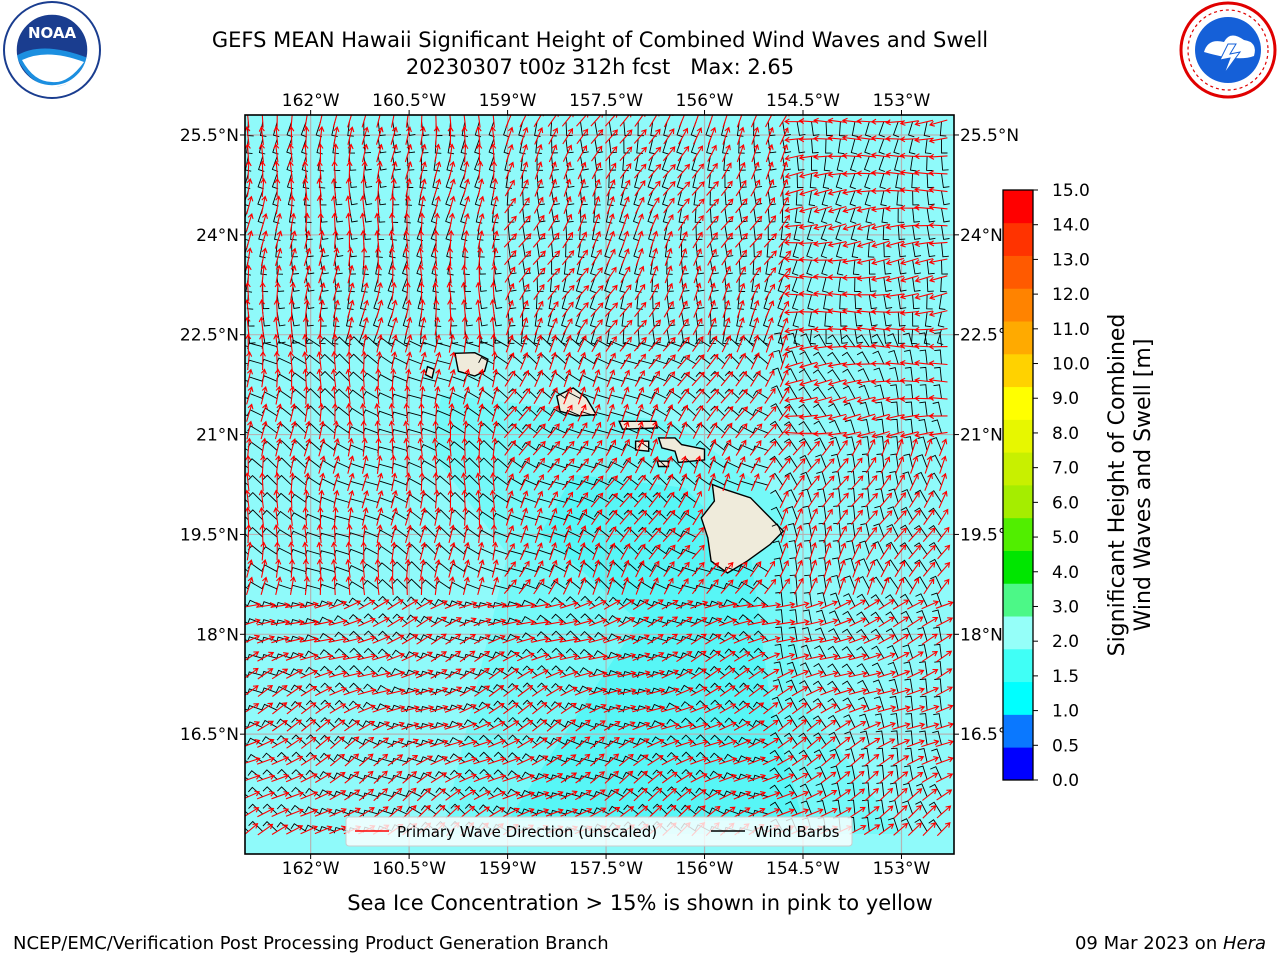 The image size is (1280, 960). What do you see at coordinates (1071, 330) in the screenshot?
I see `colorbar-tick-label-4: 11.0` at bounding box center [1071, 330].